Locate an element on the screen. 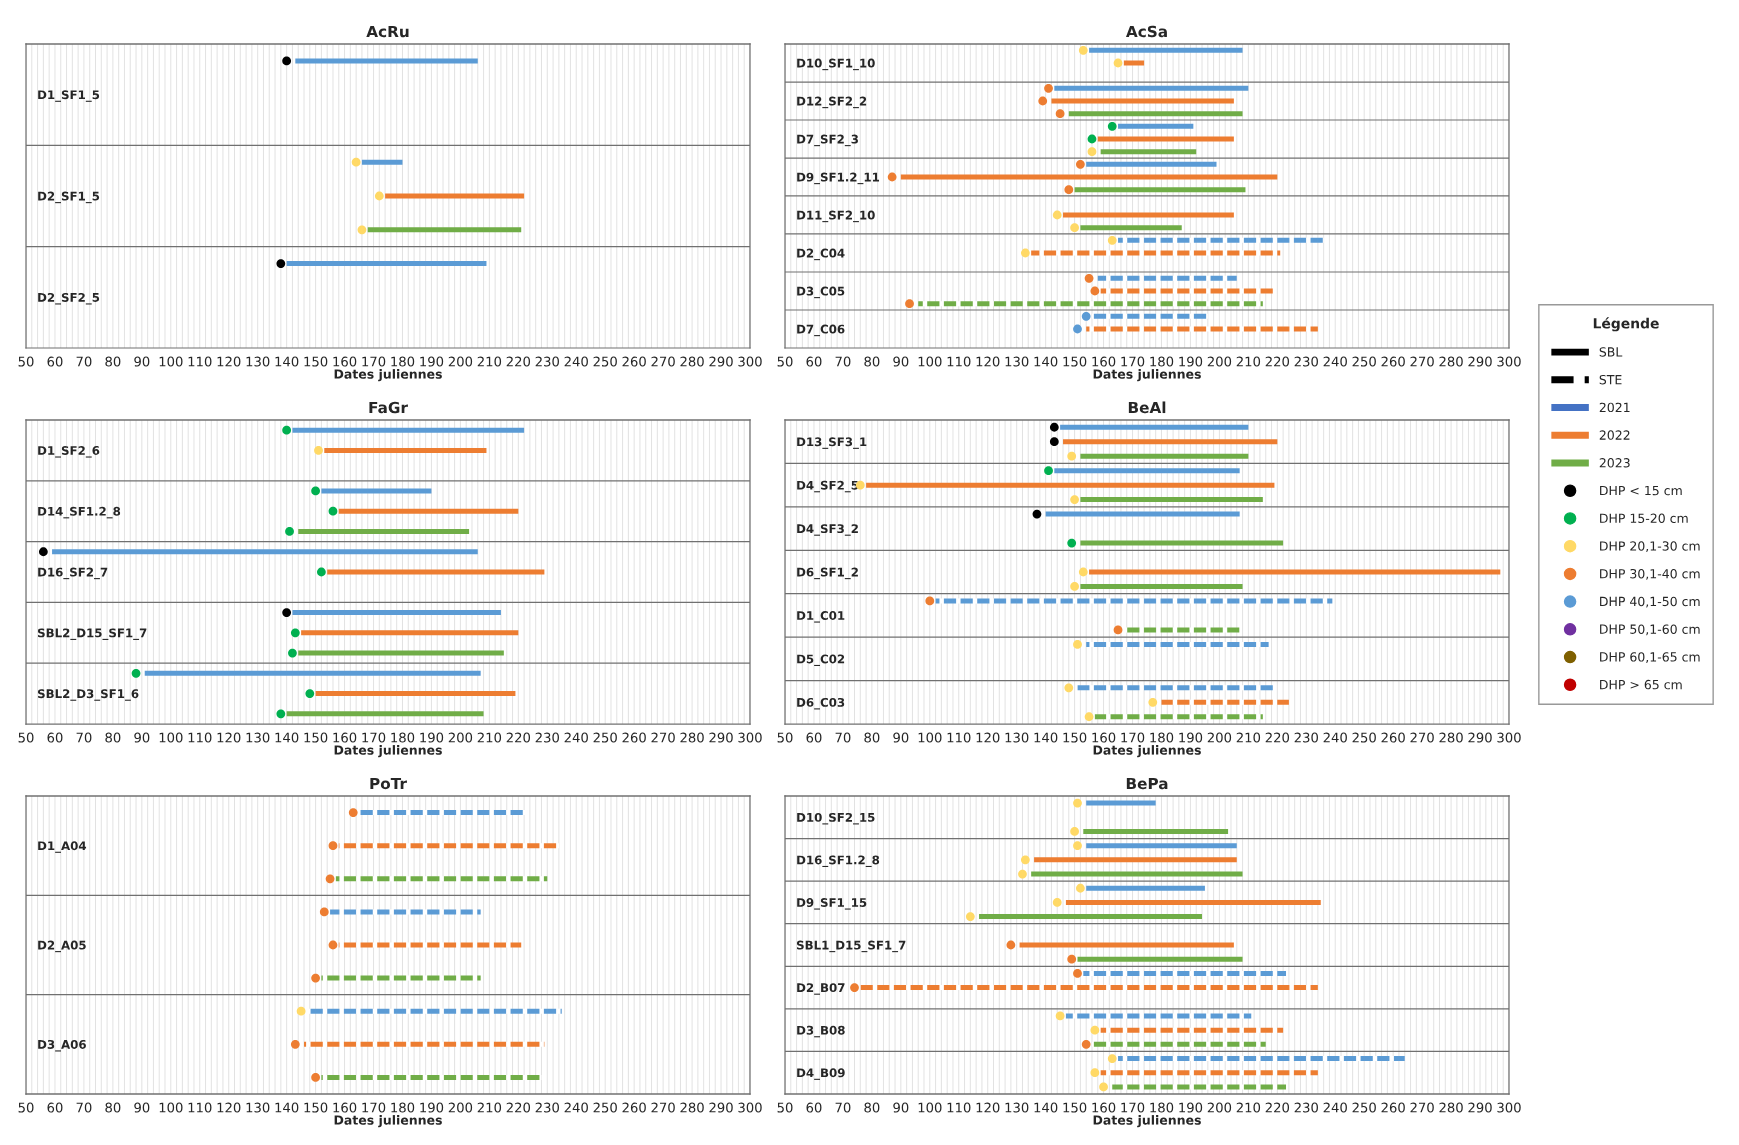 The image size is (1739, 1145). x-tick-label: 110 is located at coordinates (200, 1107).